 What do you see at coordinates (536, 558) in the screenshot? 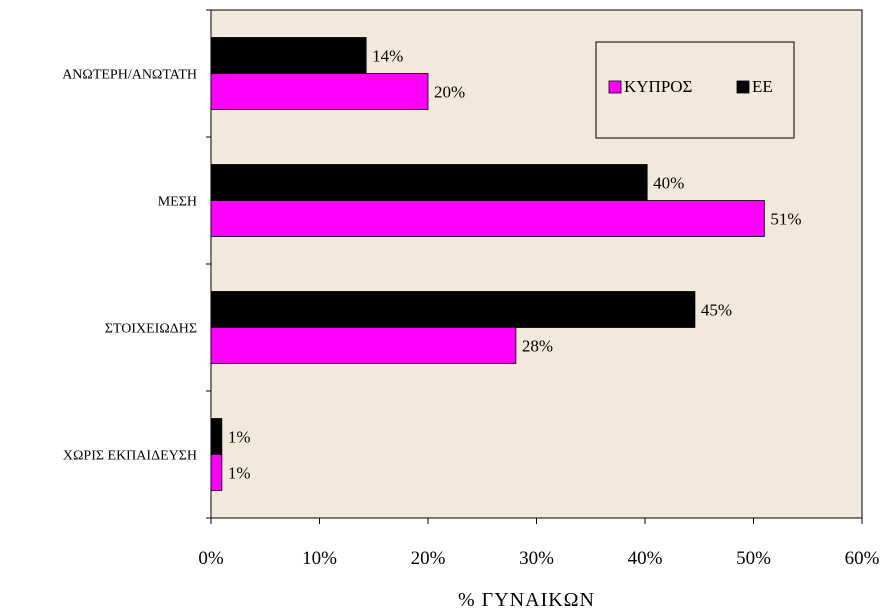
I see `x-tick-label-3: 30%` at bounding box center [536, 558].